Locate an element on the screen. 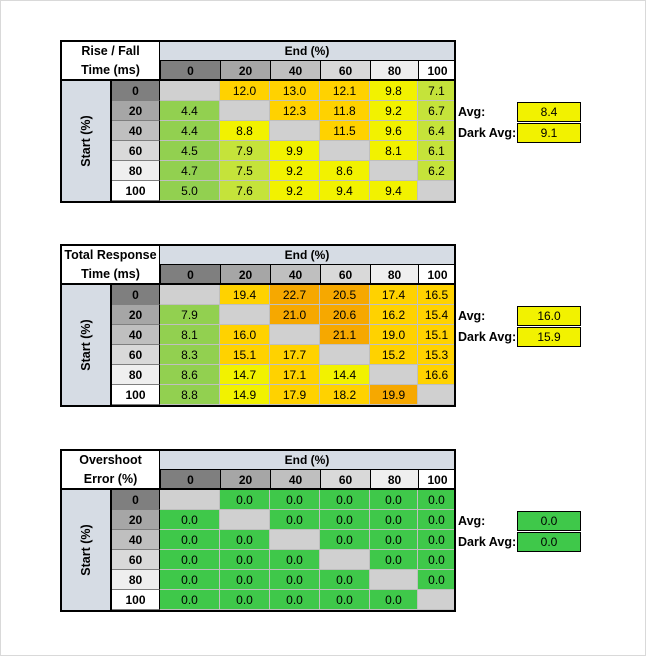  dark-avg-value: 15.9 is located at coordinates (549, 337).